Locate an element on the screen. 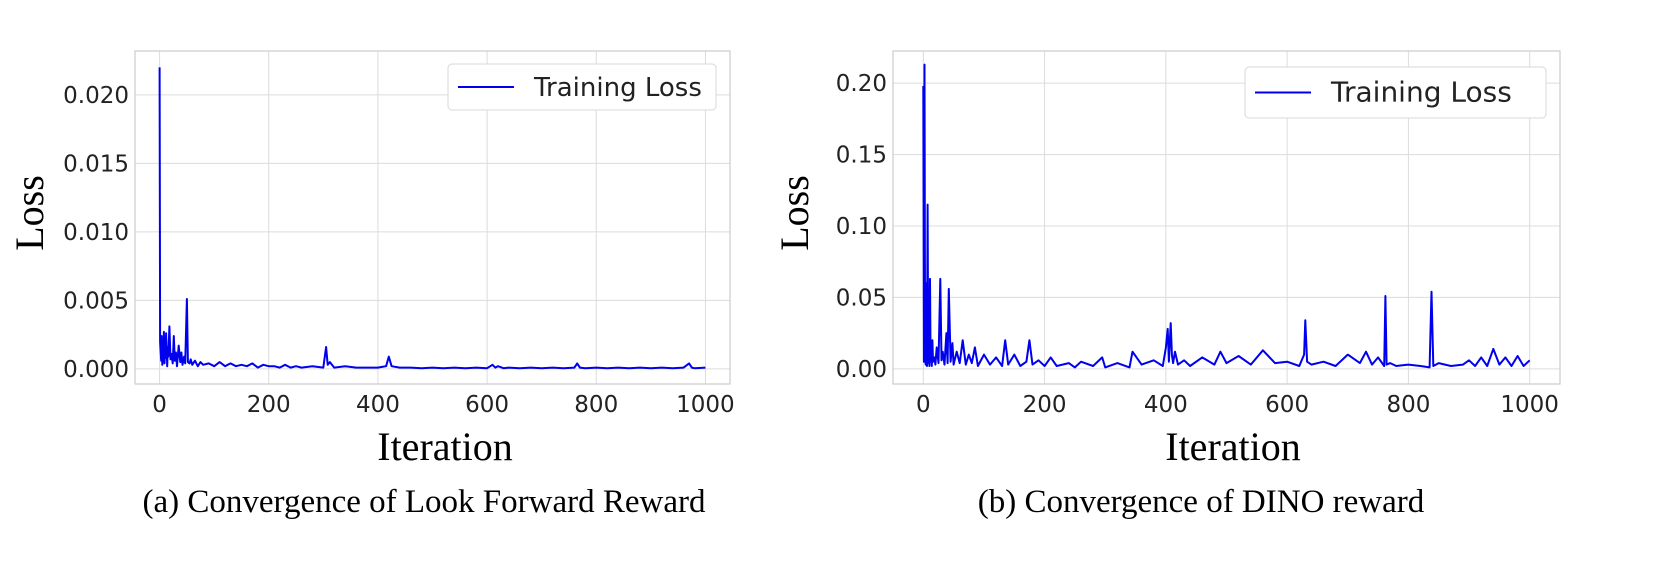 The width and height of the screenshot is (1661, 582). chart-b-y-tick-label: 0.00 is located at coordinates (861, 370).